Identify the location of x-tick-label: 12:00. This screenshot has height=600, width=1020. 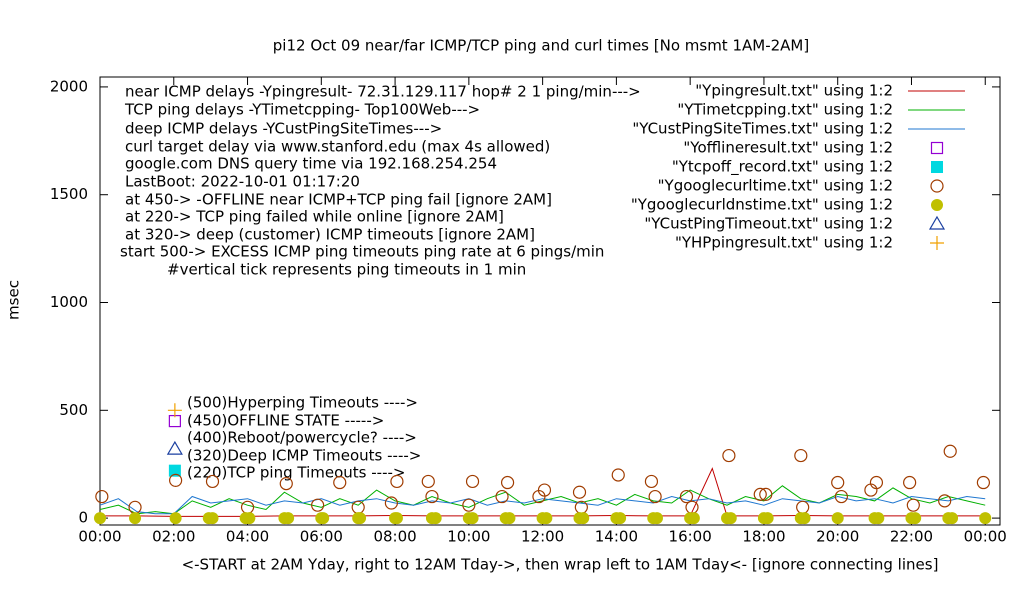
(542, 537).